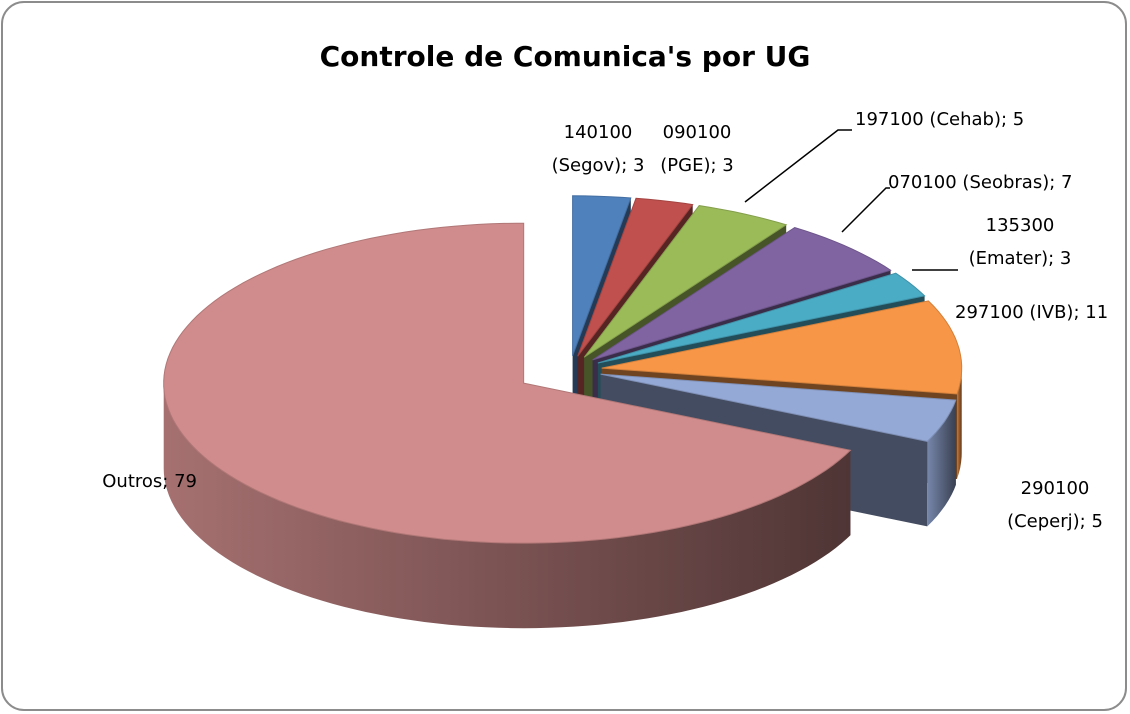 The image size is (1130, 714). What do you see at coordinates (149, 481) in the screenshot?
I see `data-label: Outros; 79` at bounding box center [149, 481].